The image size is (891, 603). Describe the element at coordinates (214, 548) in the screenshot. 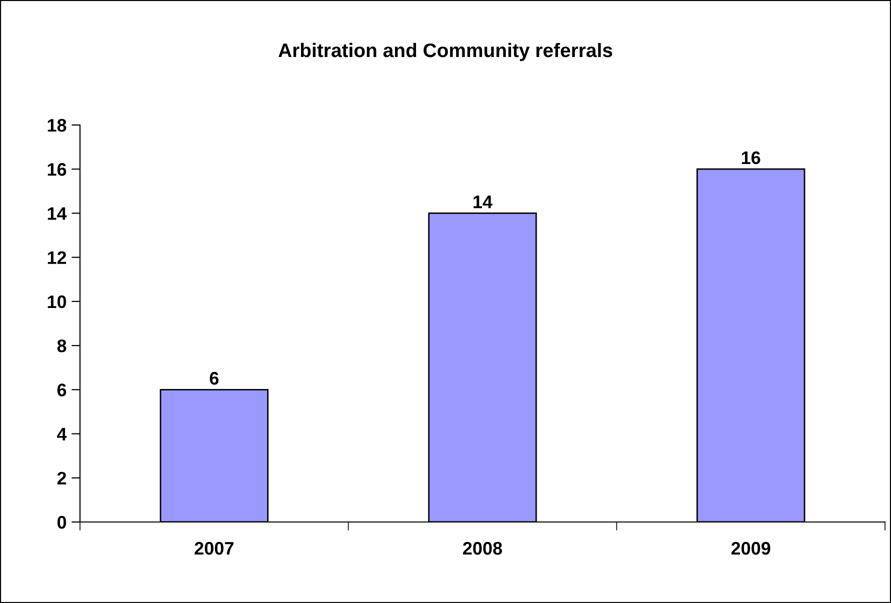

I see `x-tick-label: 2007` at that location.